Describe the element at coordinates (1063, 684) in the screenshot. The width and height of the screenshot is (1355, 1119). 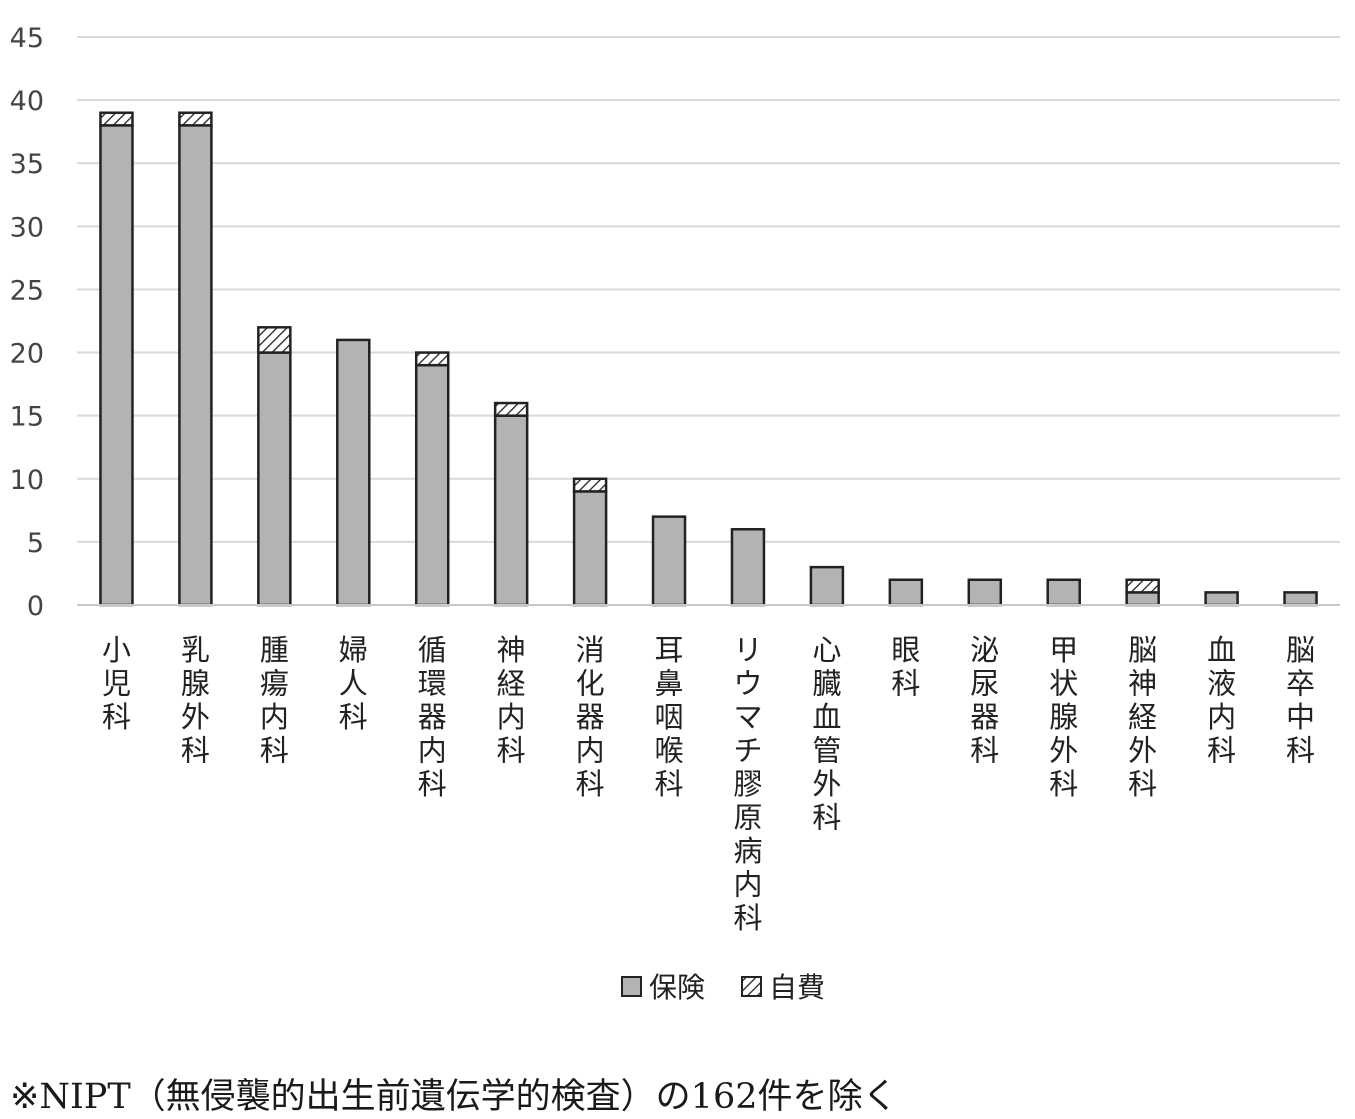
I see `x-category-label: 状` at that location.